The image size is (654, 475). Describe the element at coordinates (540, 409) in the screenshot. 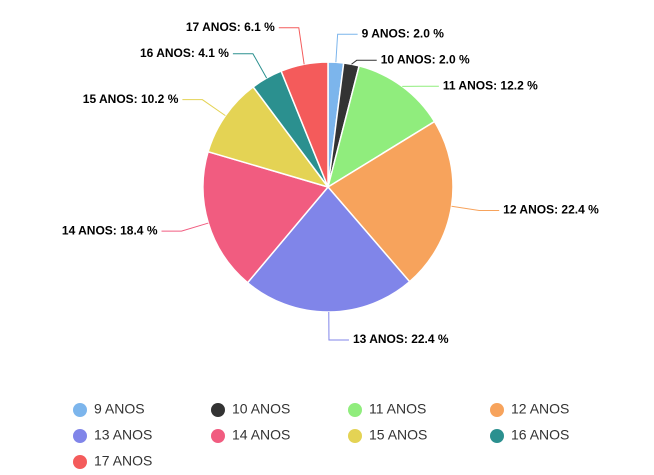

I see `legend-label: 12 ANOS` at that location.